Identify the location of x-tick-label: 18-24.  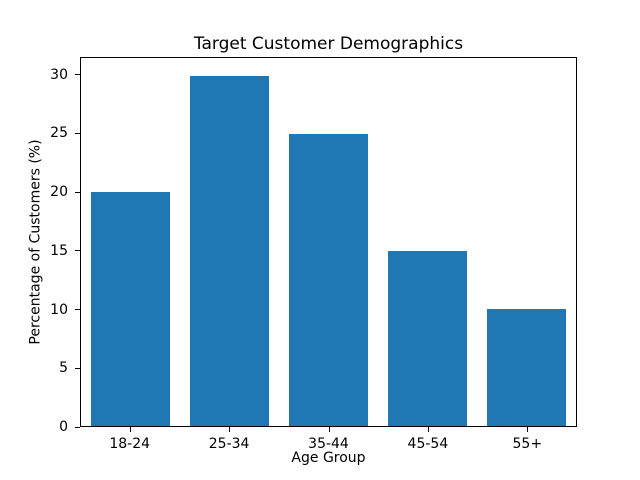
(130, 444).